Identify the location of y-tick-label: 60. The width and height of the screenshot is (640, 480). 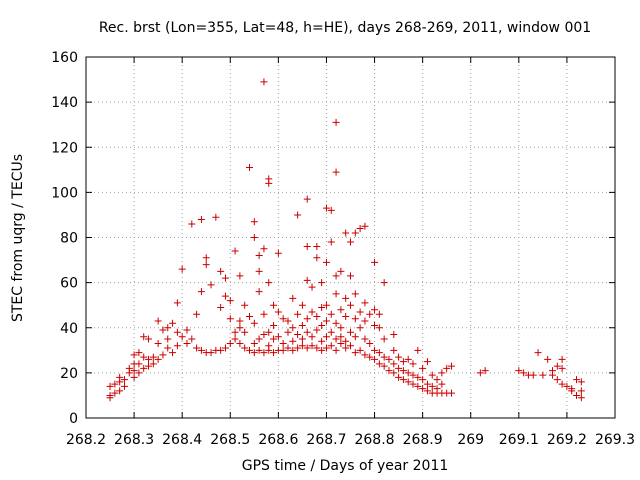
(69, 284).